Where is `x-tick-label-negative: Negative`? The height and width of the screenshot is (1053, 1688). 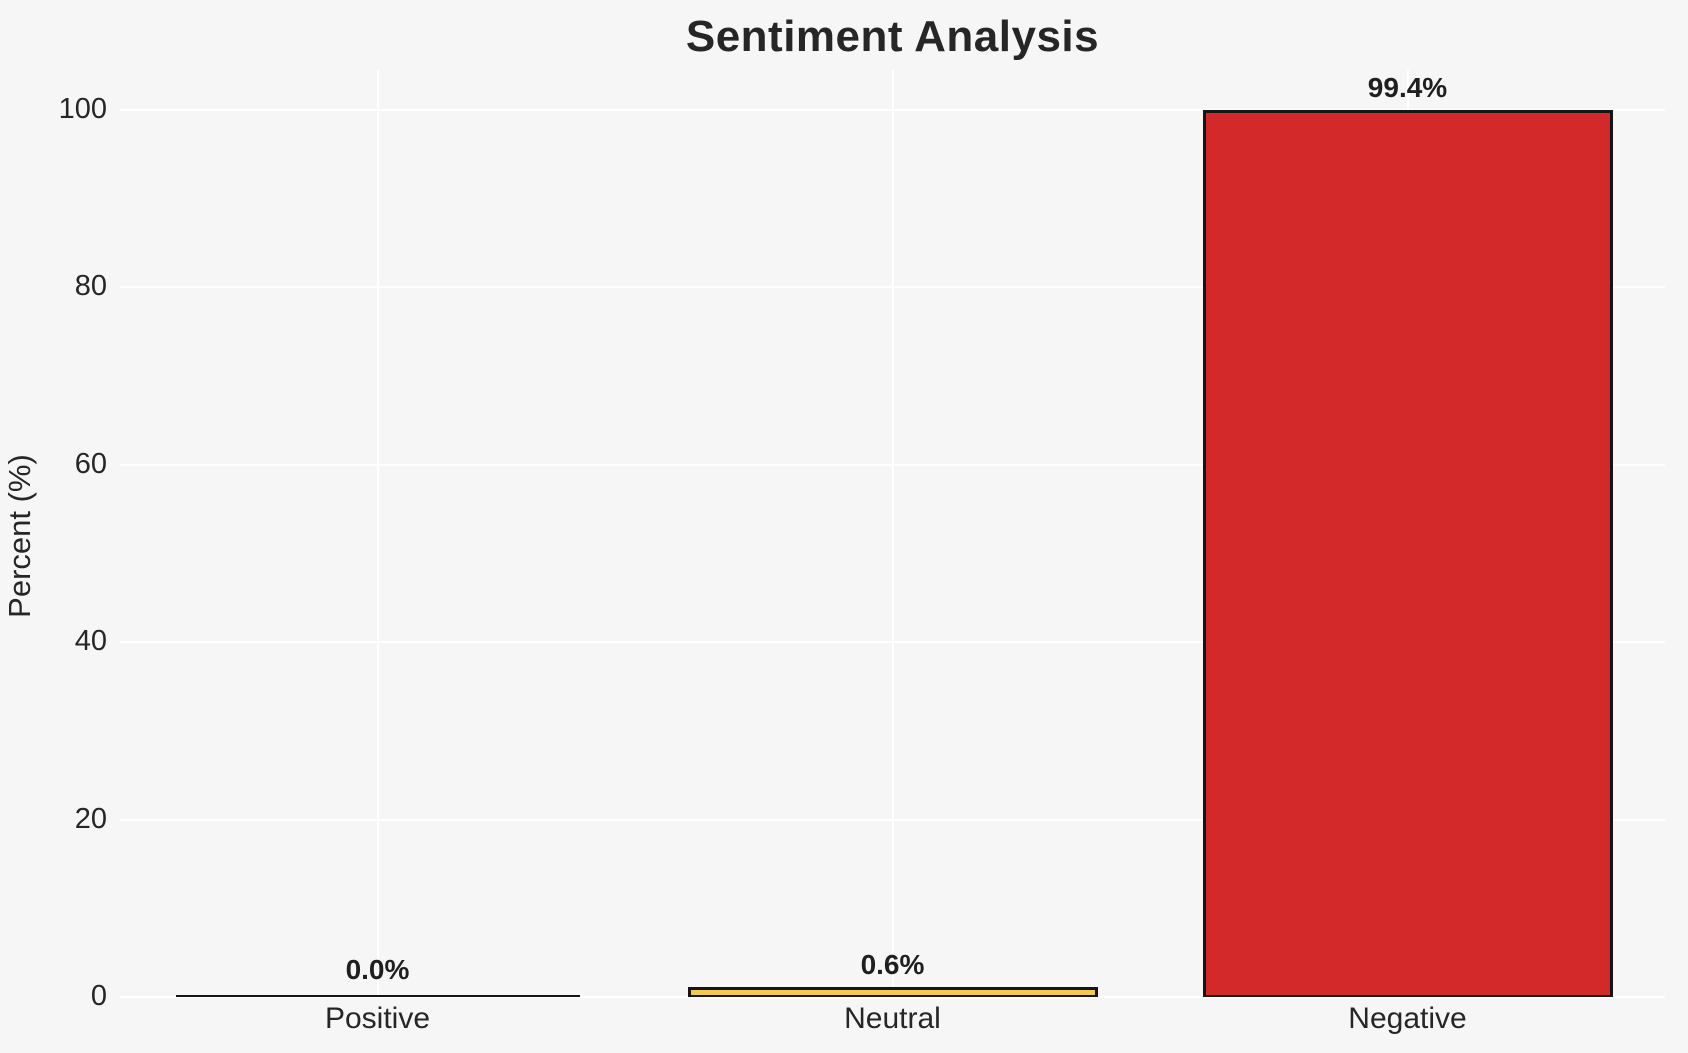 x-tick-label-negative: Negative is located at coordinates (1407, 1018).